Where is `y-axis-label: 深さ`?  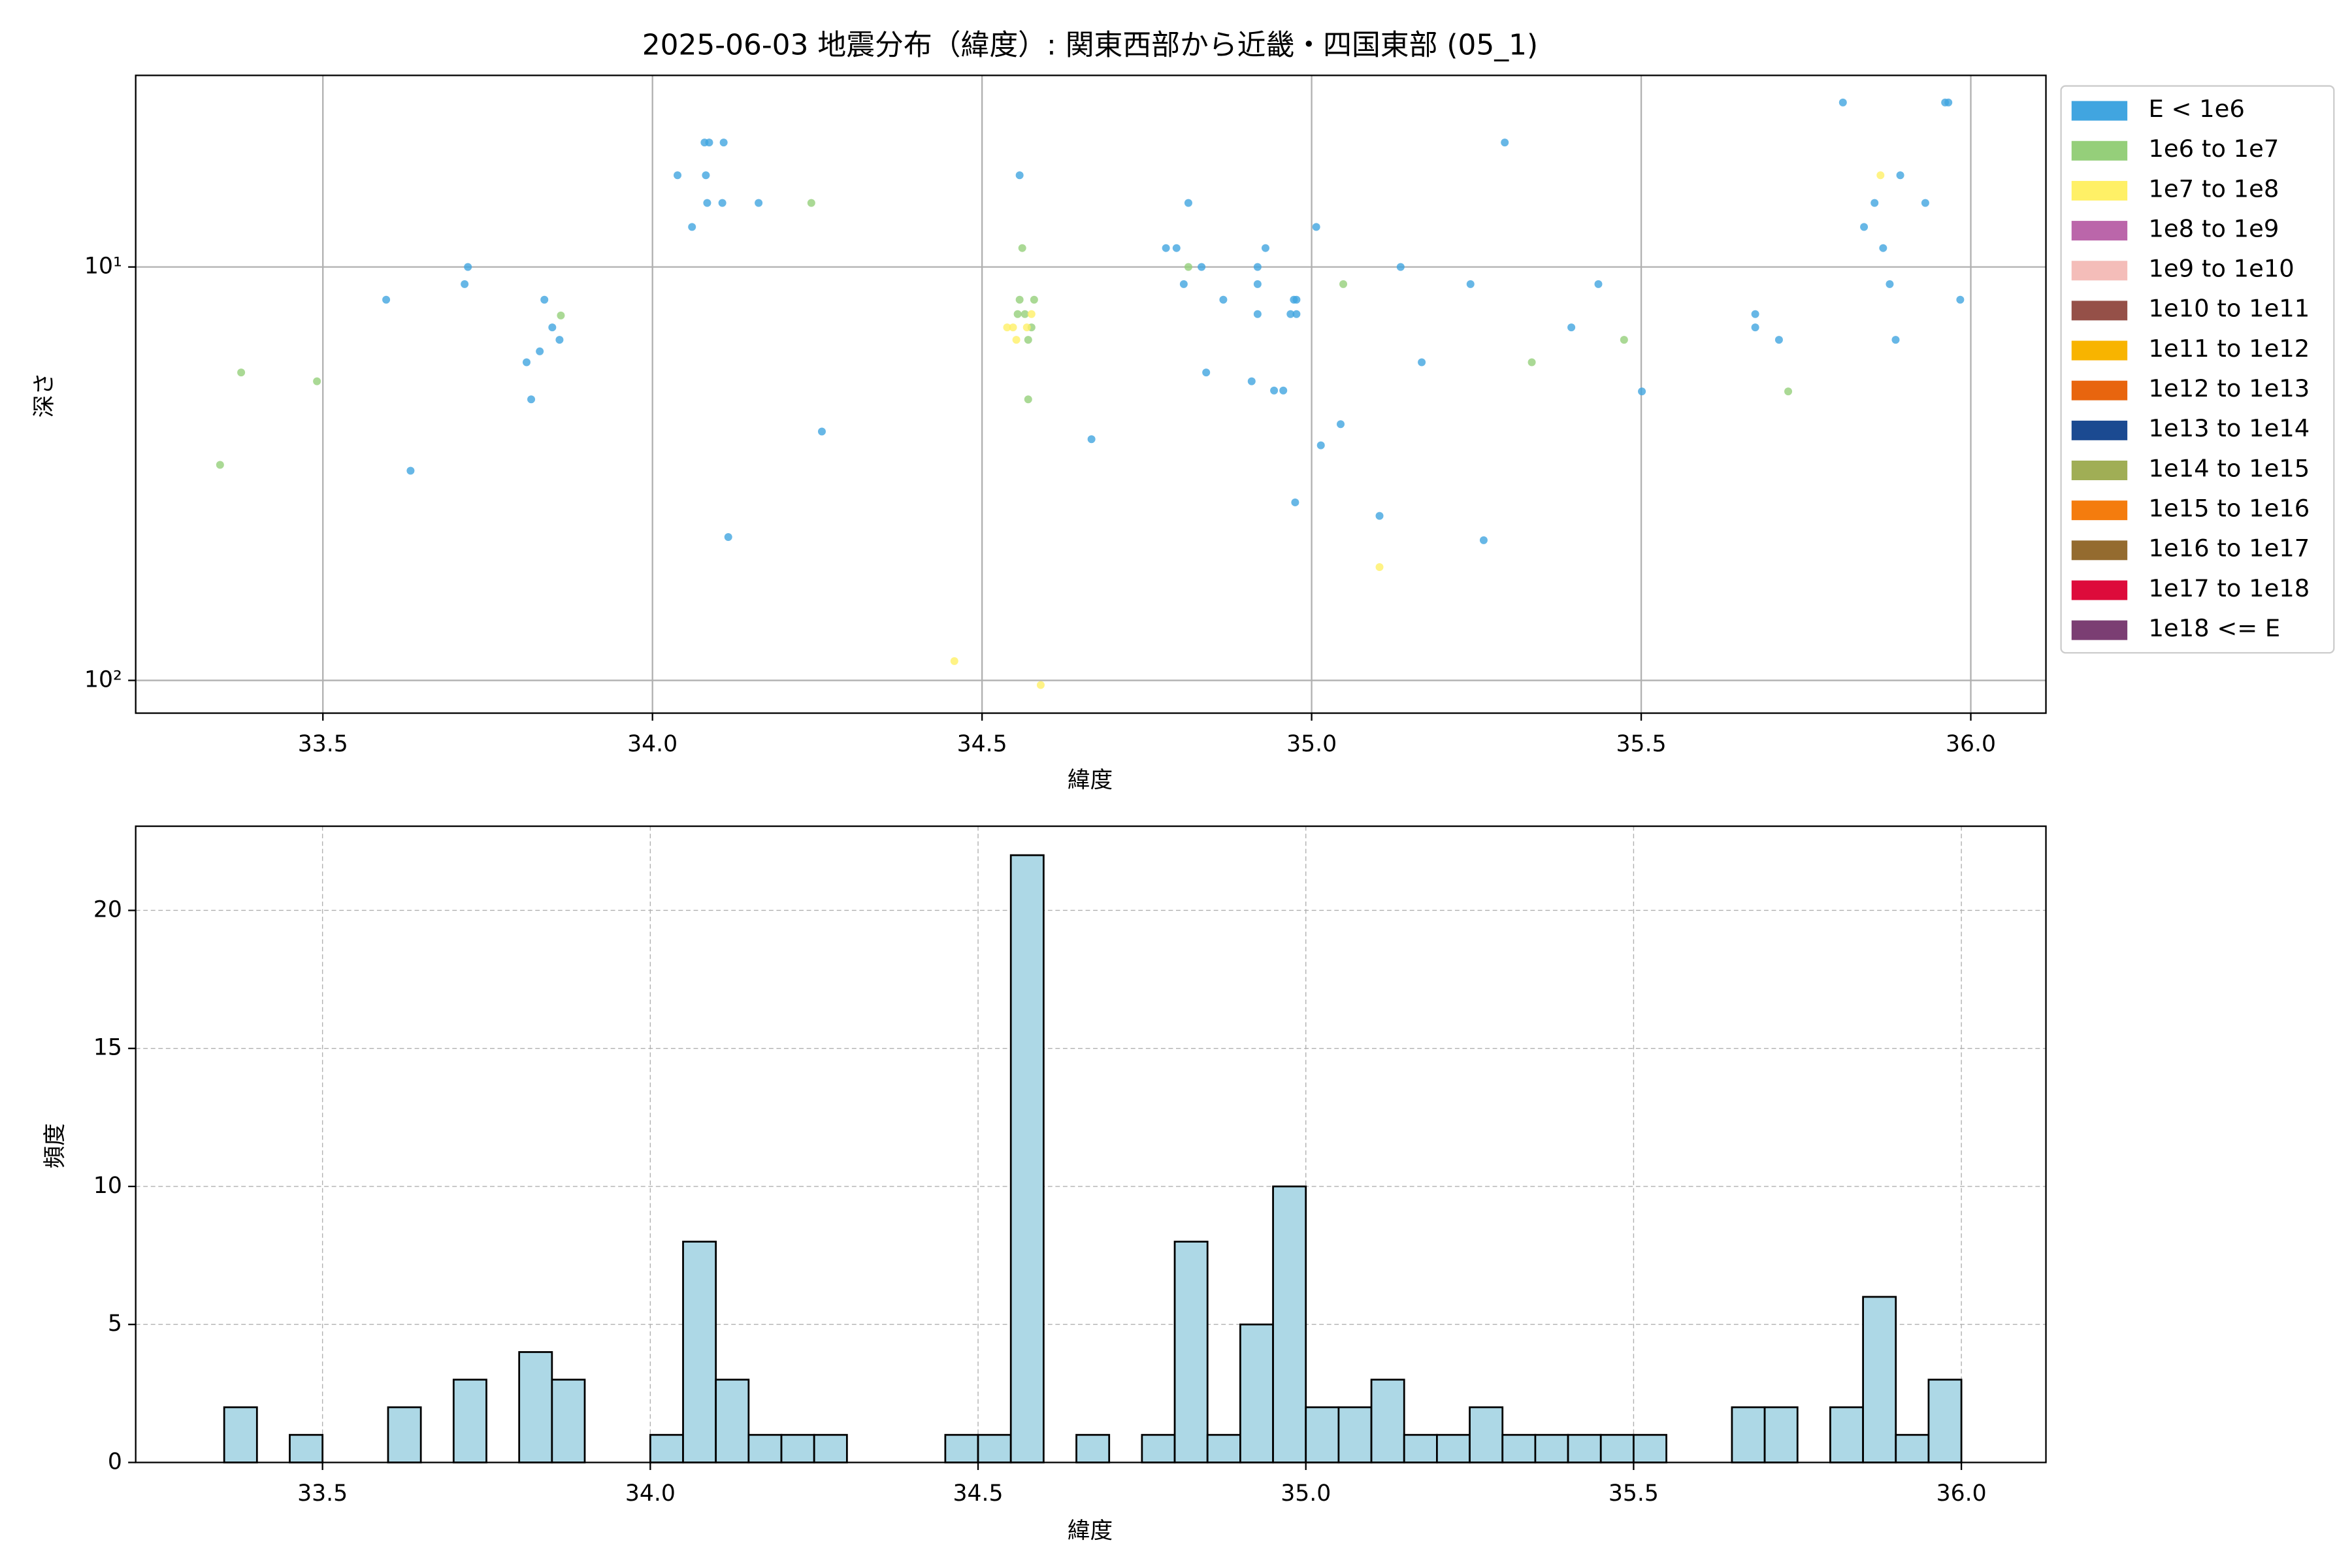
y-axis-label: 深さ is located at coordinates (44, 394).